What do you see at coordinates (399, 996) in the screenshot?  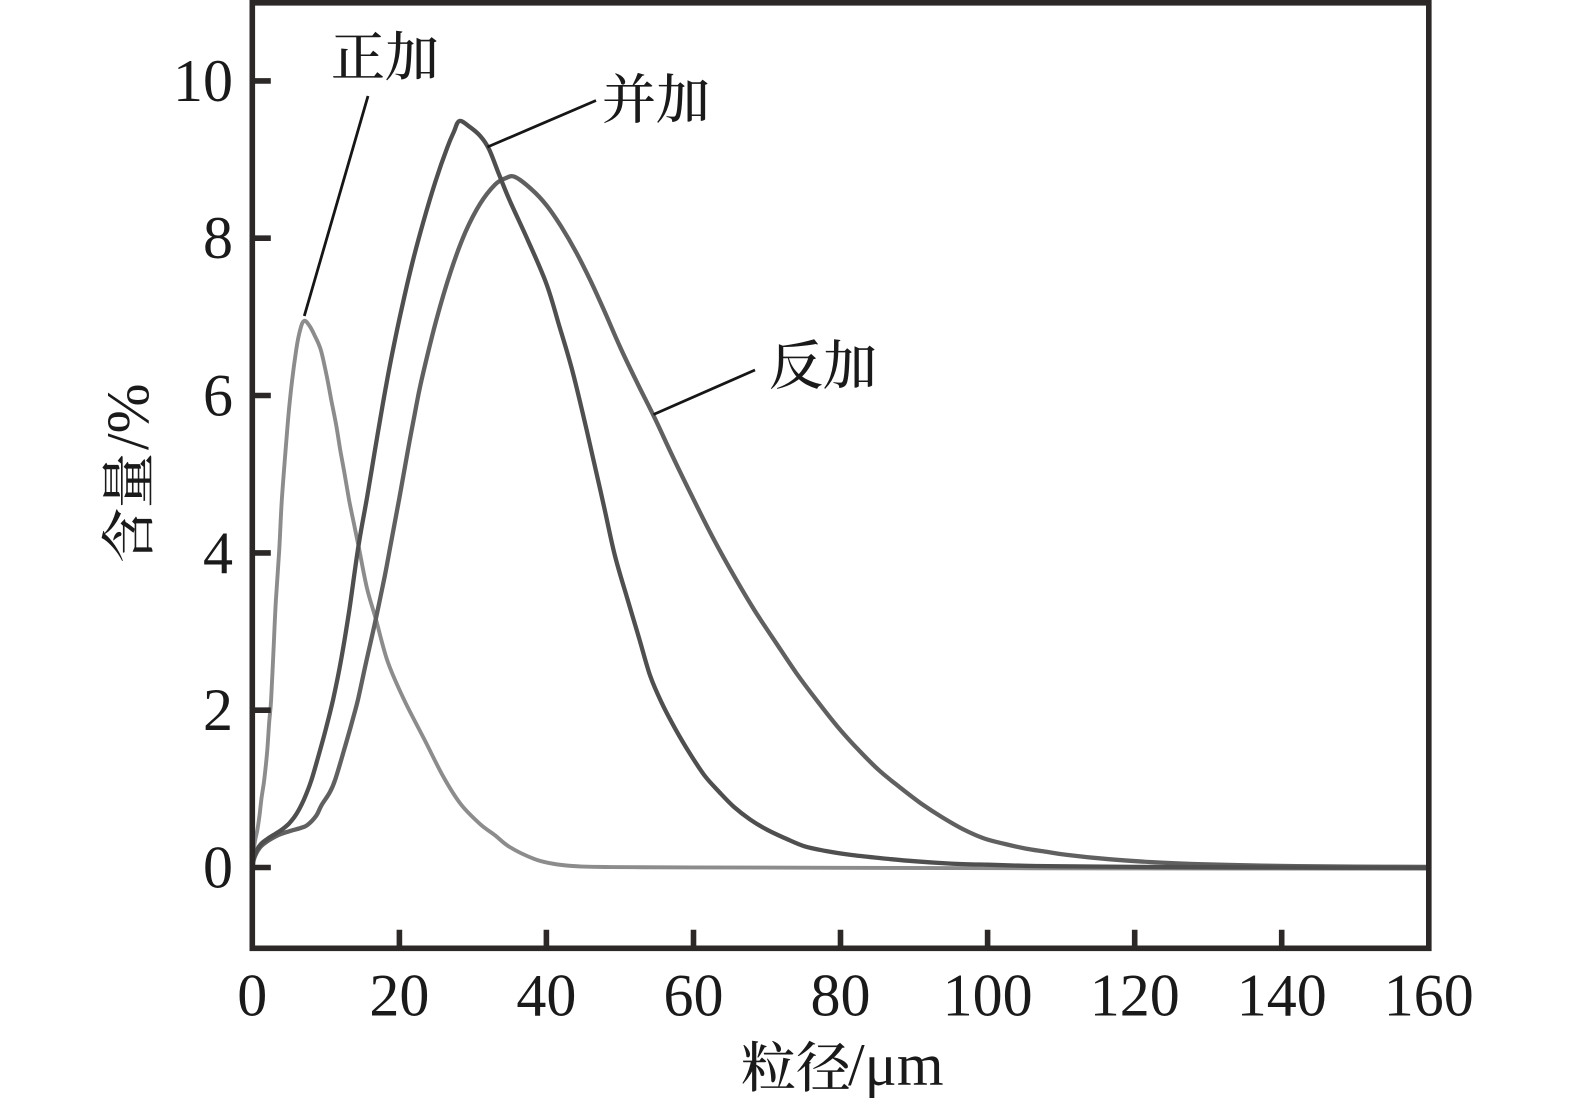 I see `svg-text: 20` at bounding box center [399, 996].